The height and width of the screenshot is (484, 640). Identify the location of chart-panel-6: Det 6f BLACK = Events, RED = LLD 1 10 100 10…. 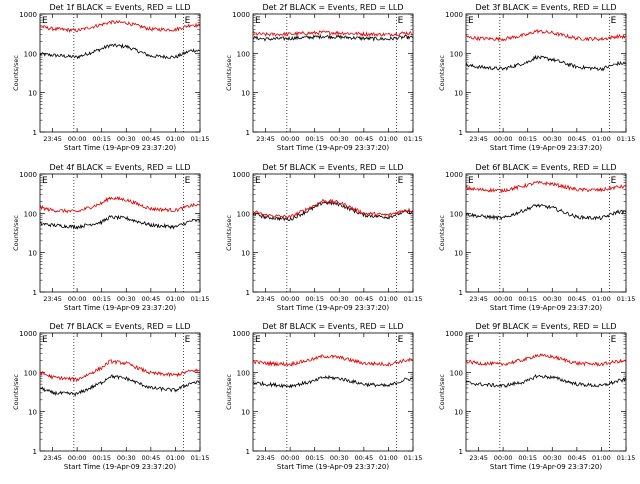
(536, 237).